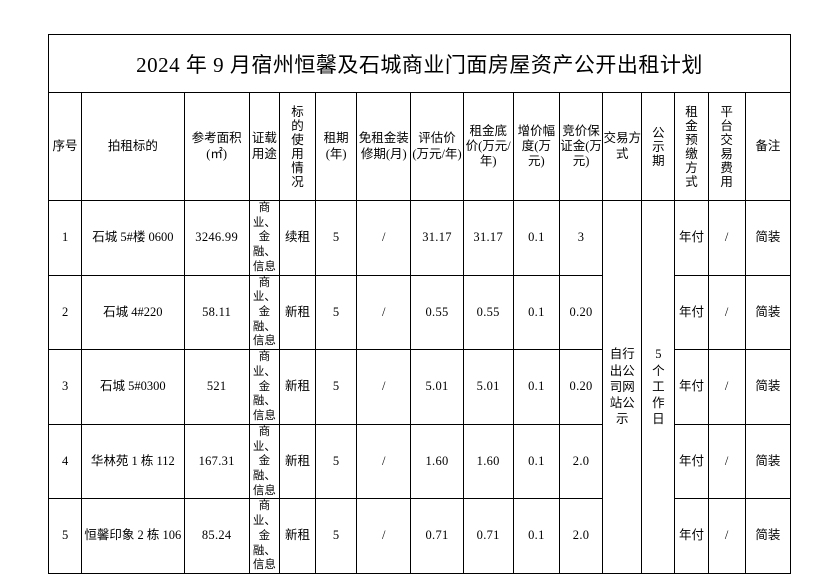 The width and height of the screenshot is (839, 574). What do you see at coordinates (216, 312) in the screenshot?
I see `cell-area: 58.11` at bounding box center [216, 312].